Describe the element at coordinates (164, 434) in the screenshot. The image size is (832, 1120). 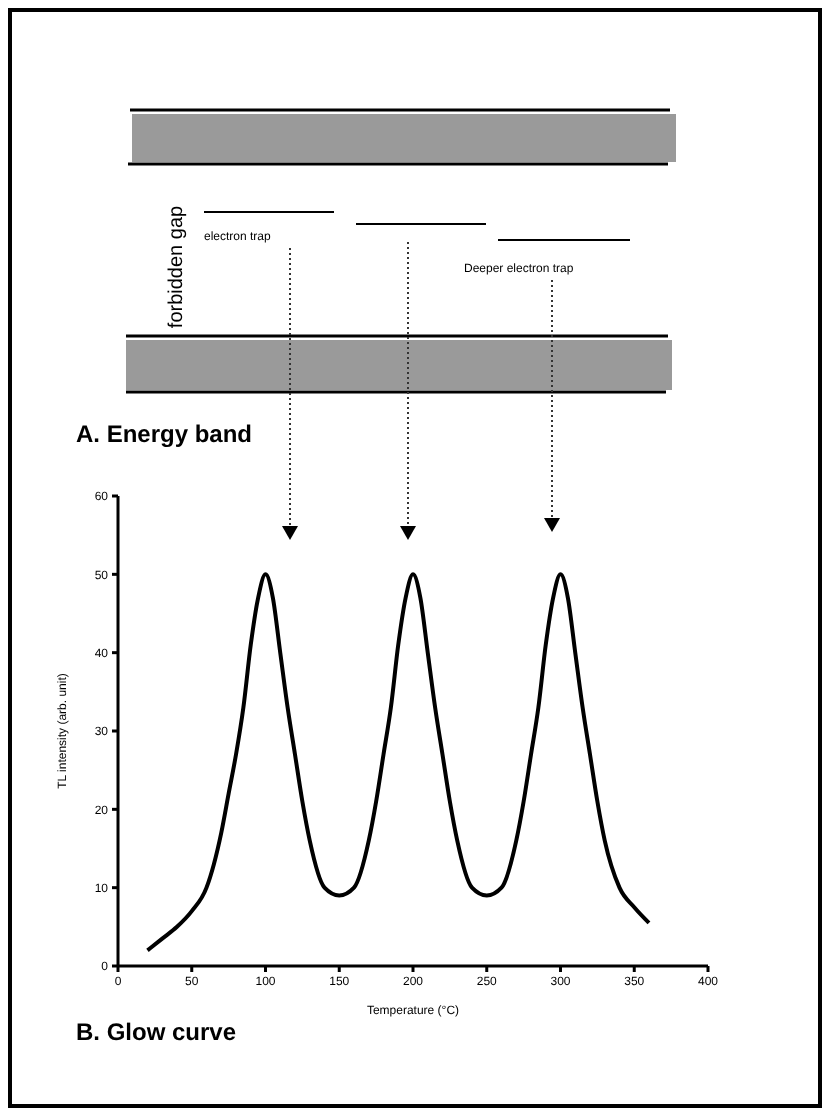
I see `text: A. Energy band` at that location.